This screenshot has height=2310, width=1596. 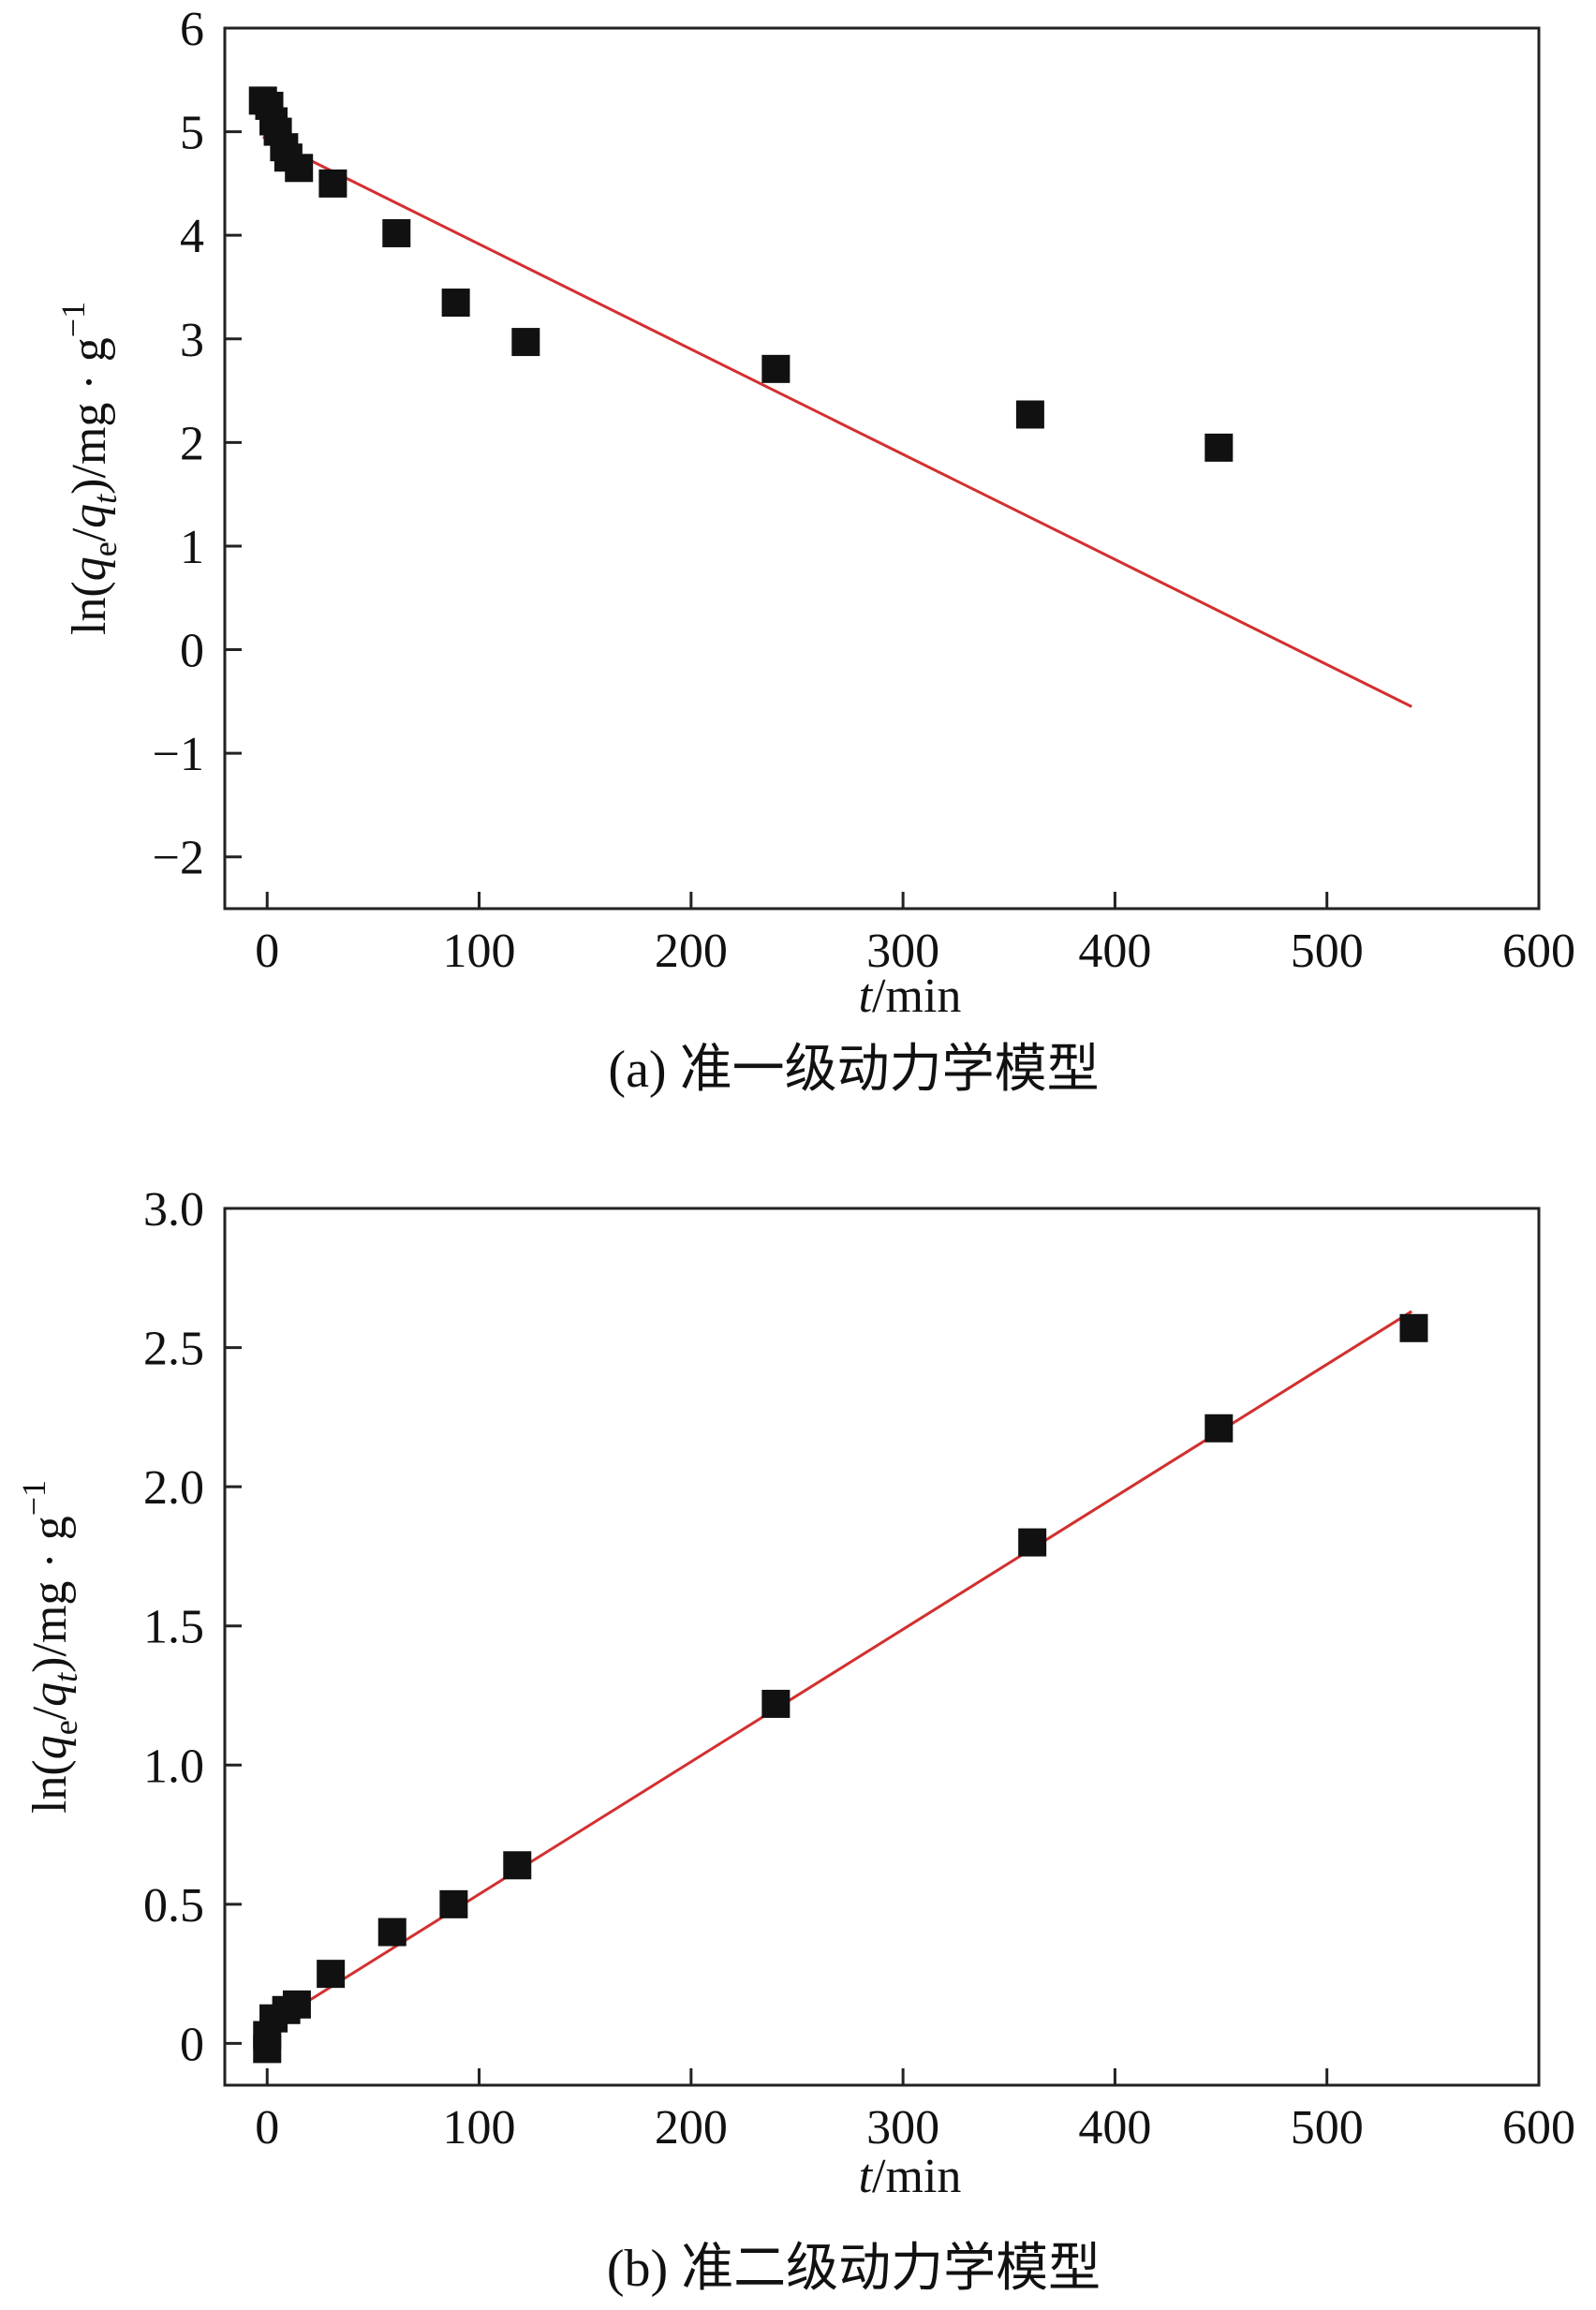 What do you see at coordinates (854, 2269) in the screenshot?
I see `figure-caption: (b) 准二级动力学模型` at bounding box center [854, 2269].